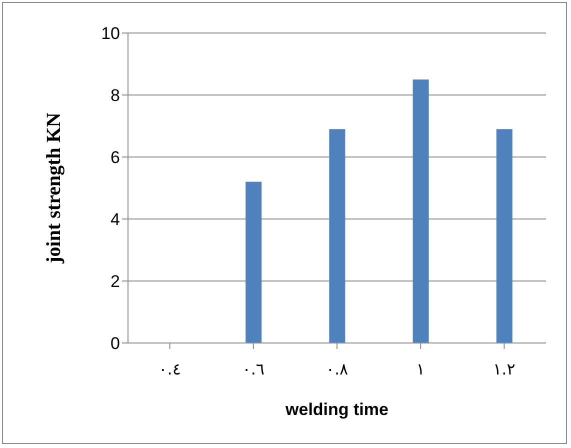 The image size is (571, 448). Describe the element at coordinates (337, 368) in the screenshot. I see `x-tick-label: ٠.٨` at that location.